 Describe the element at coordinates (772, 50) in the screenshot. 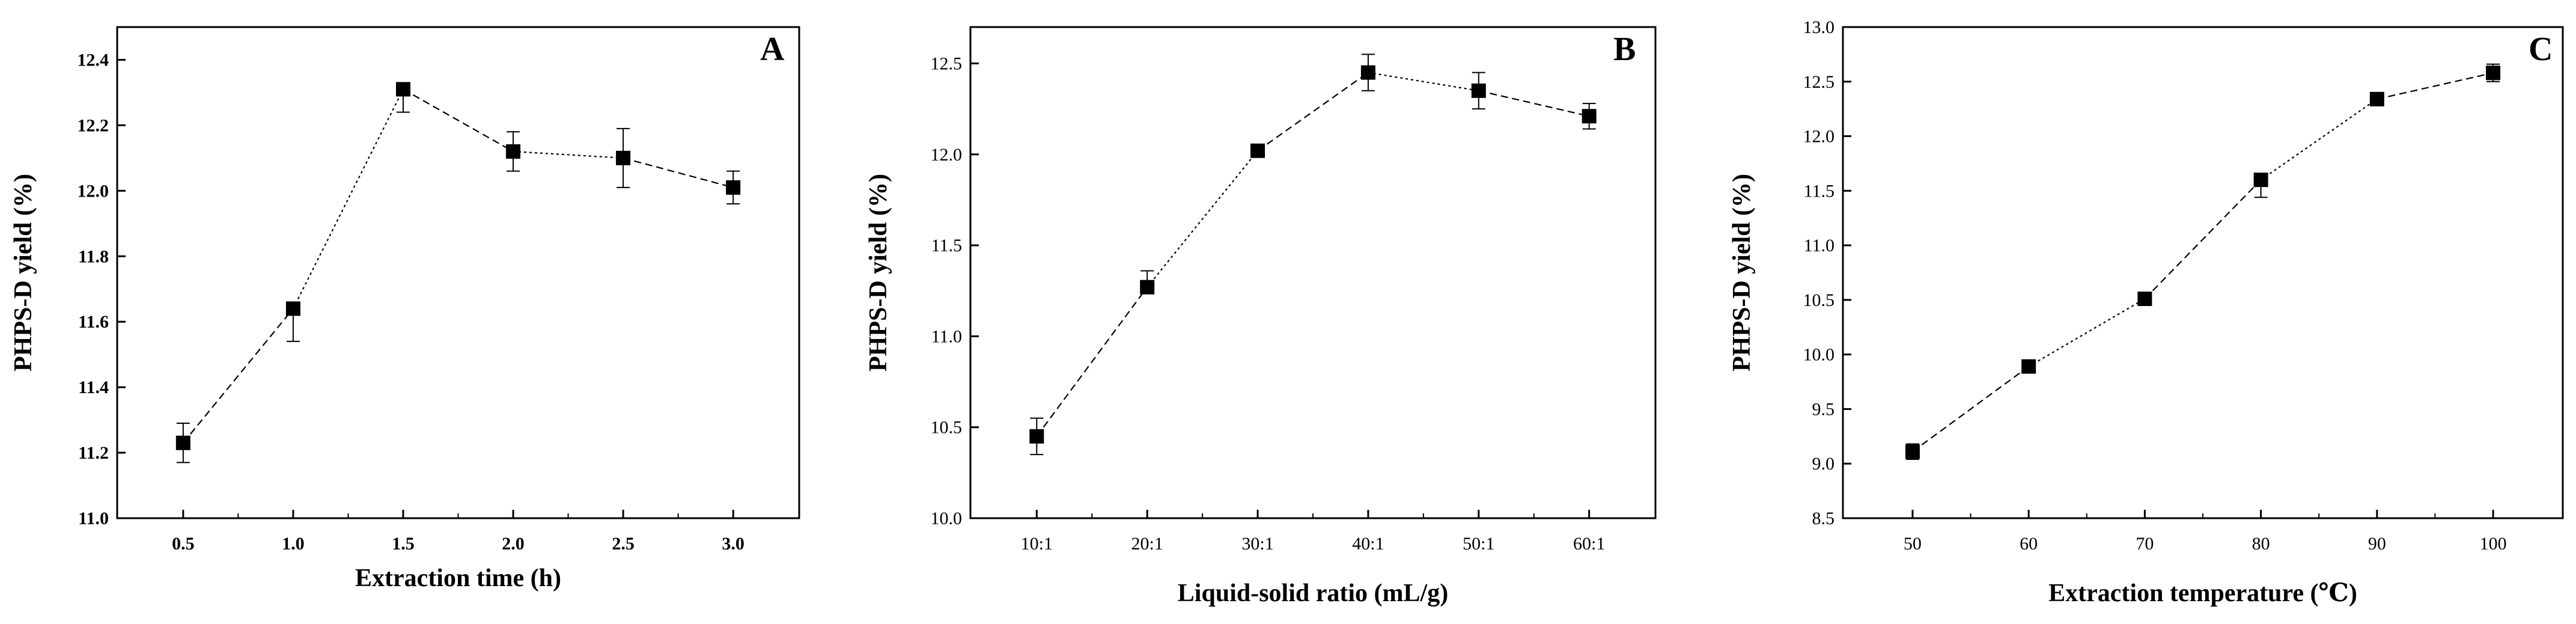

I see `panel-letter: A` at that location.